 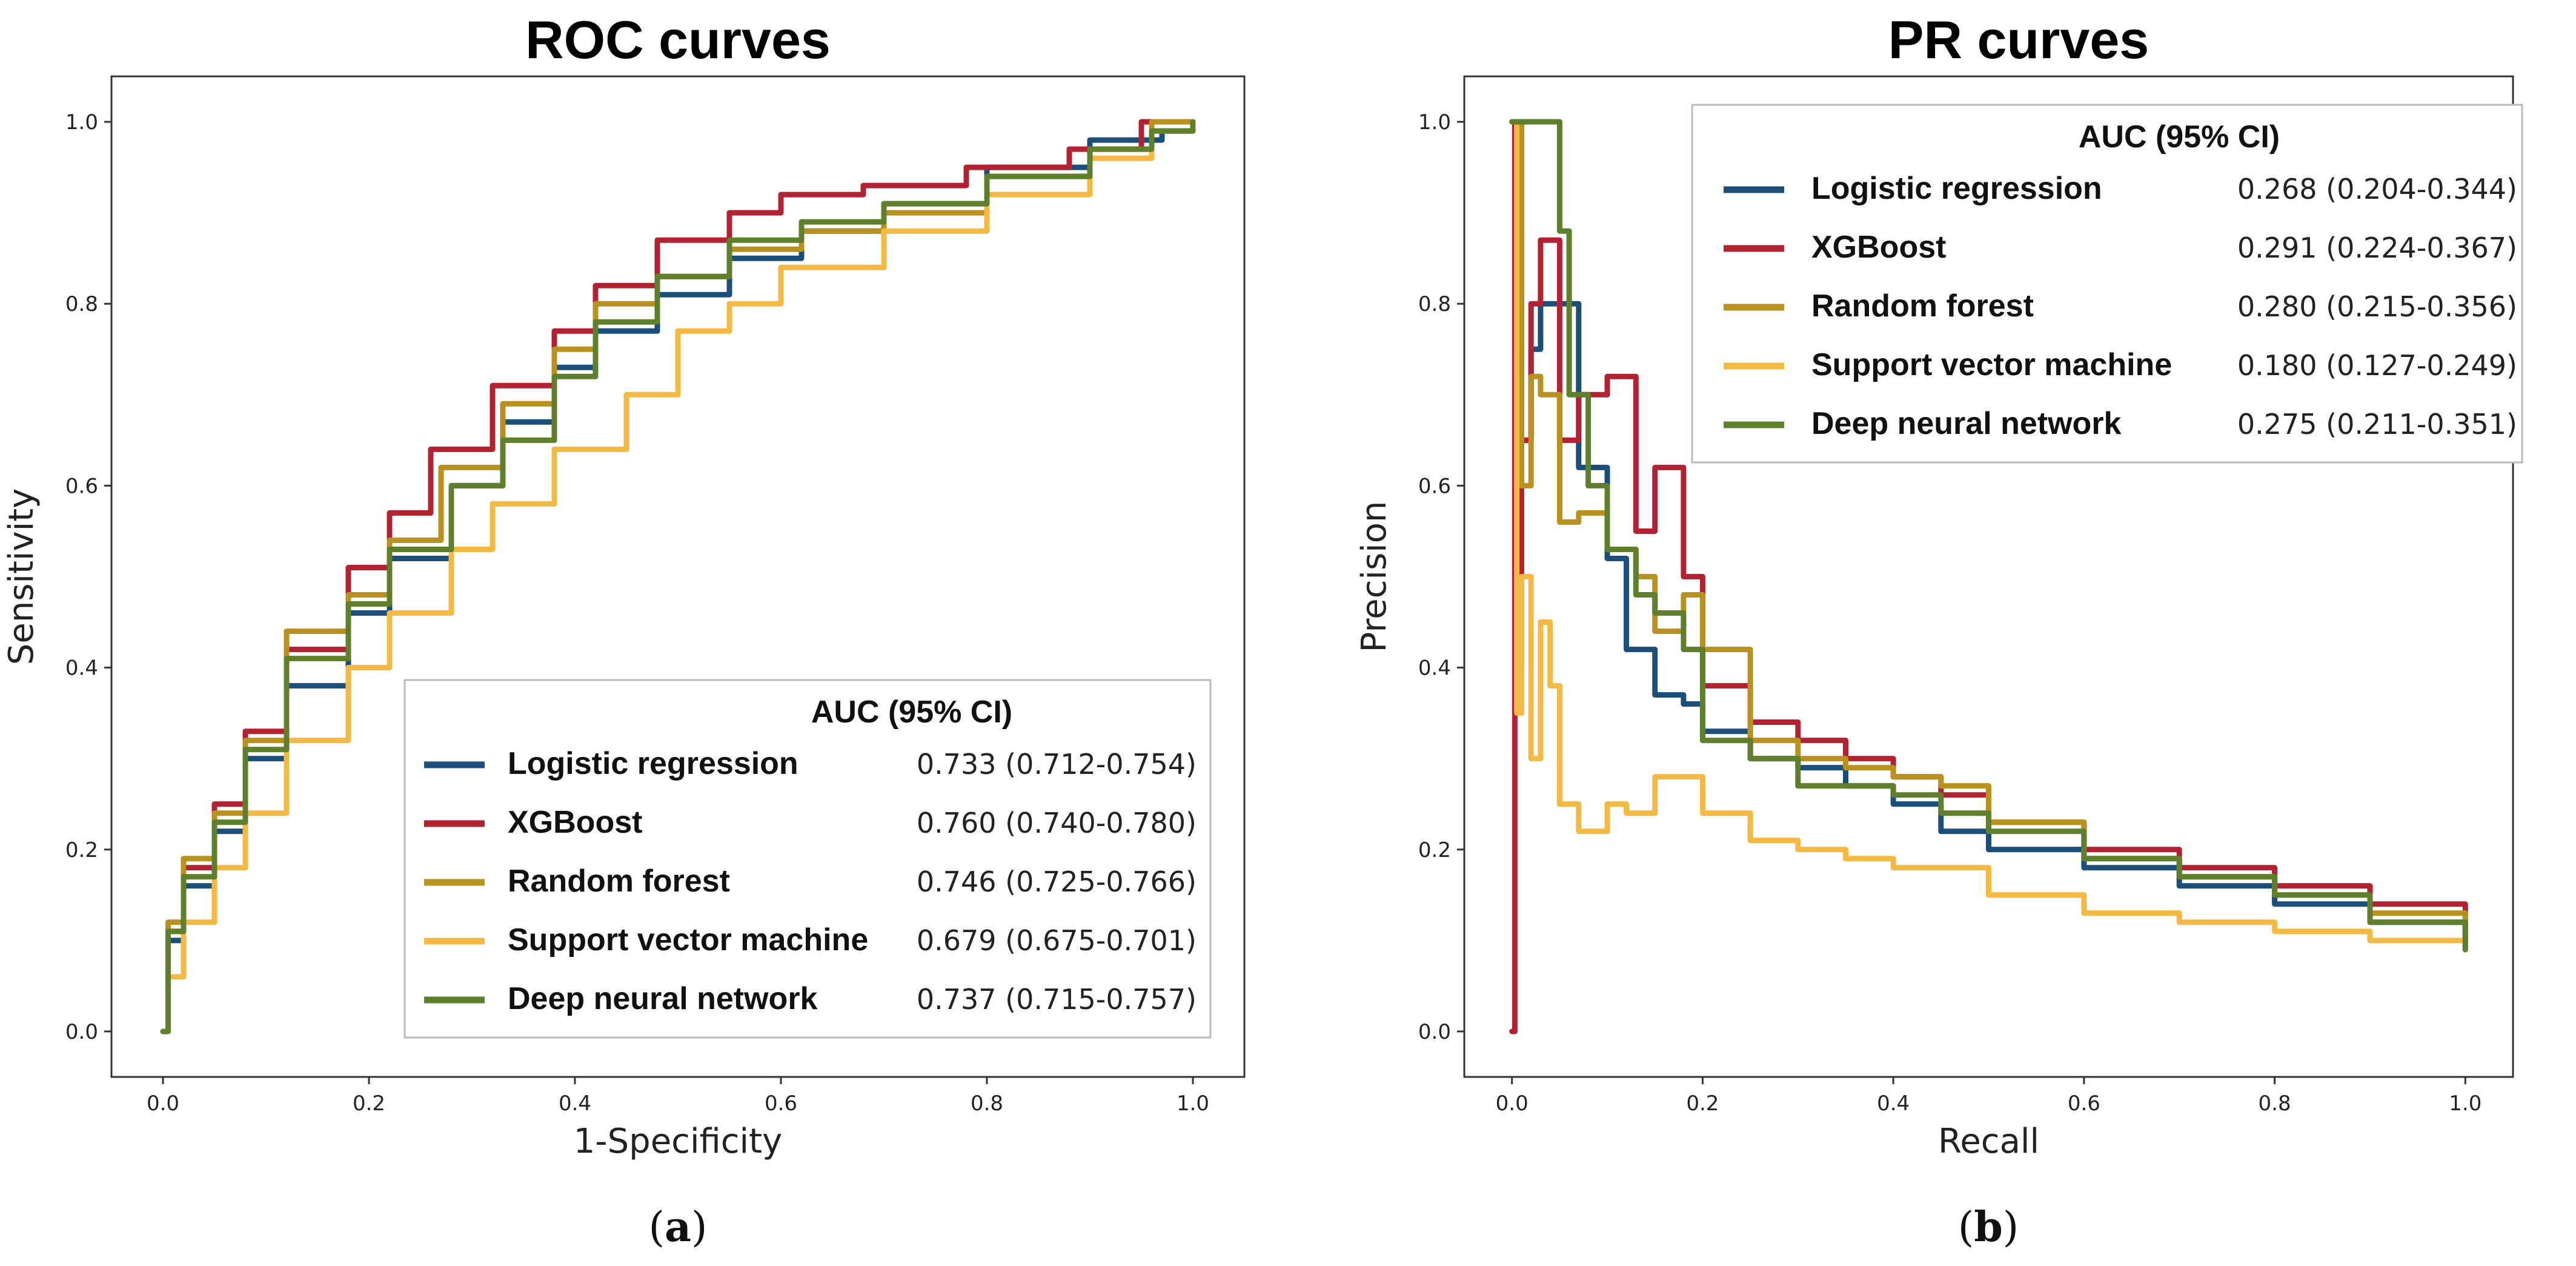 I want to click on roc-ytick-label: 0.0, so click(x=81, y=1032).